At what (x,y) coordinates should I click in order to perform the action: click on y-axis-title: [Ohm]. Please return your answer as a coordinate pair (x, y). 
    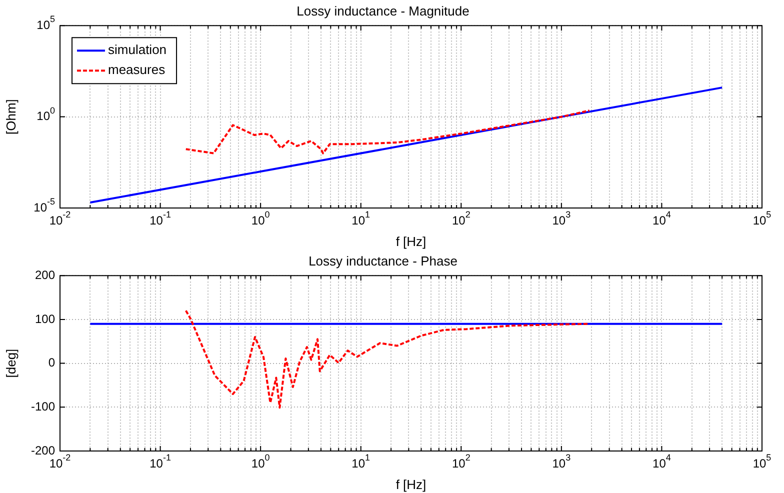
    Looking at the image, I should click on (10, 117).